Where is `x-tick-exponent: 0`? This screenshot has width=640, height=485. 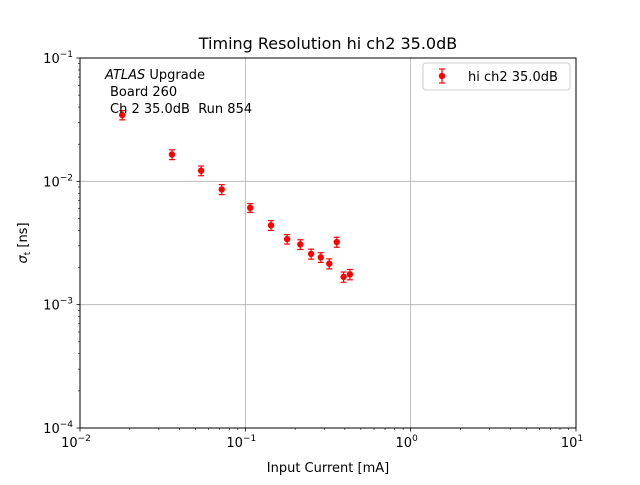
x-tick-exponent: 0 is located at coordinates (415, 439).